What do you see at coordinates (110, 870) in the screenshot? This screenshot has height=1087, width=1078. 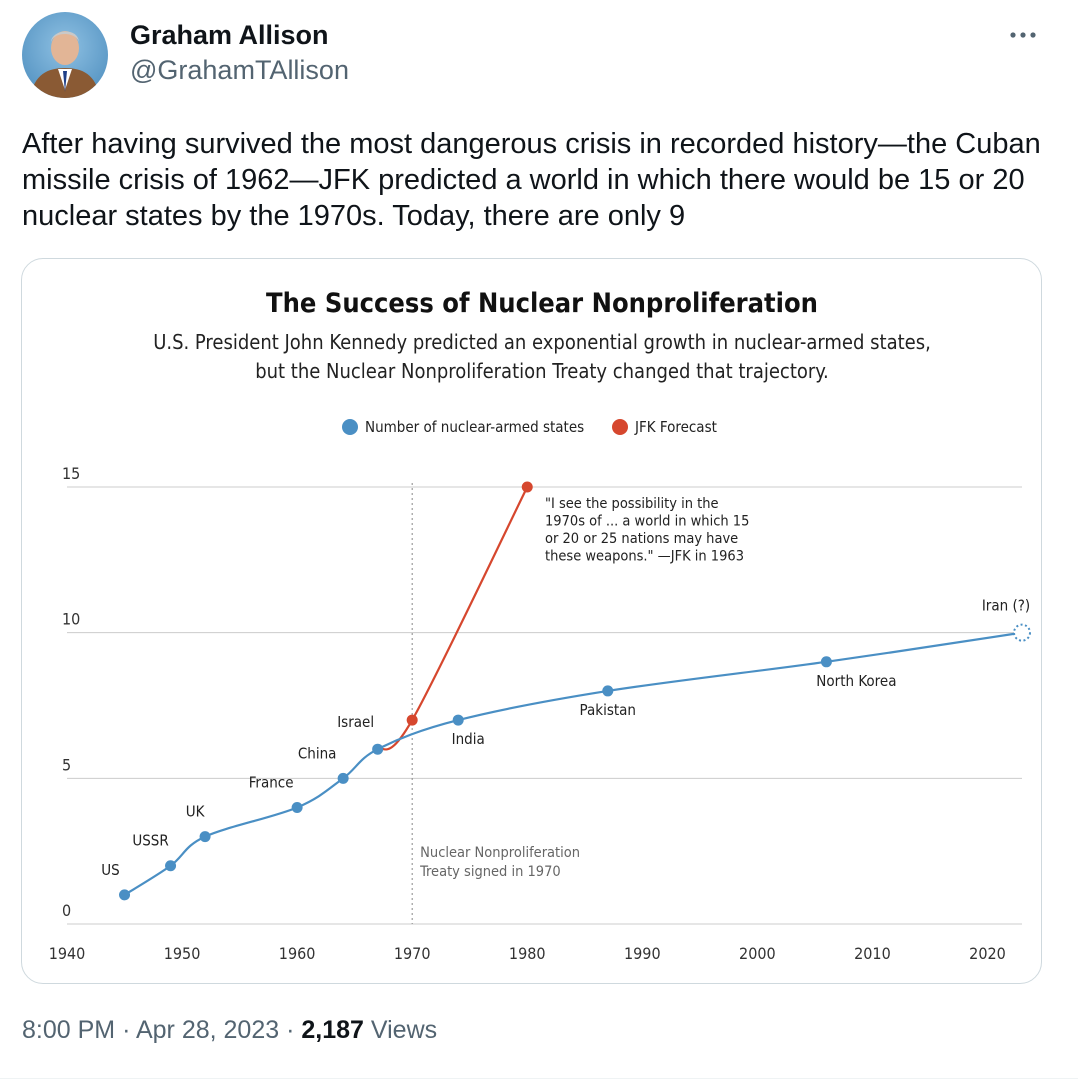 I see `data-point-label: US` at bounding box center [110, 870].